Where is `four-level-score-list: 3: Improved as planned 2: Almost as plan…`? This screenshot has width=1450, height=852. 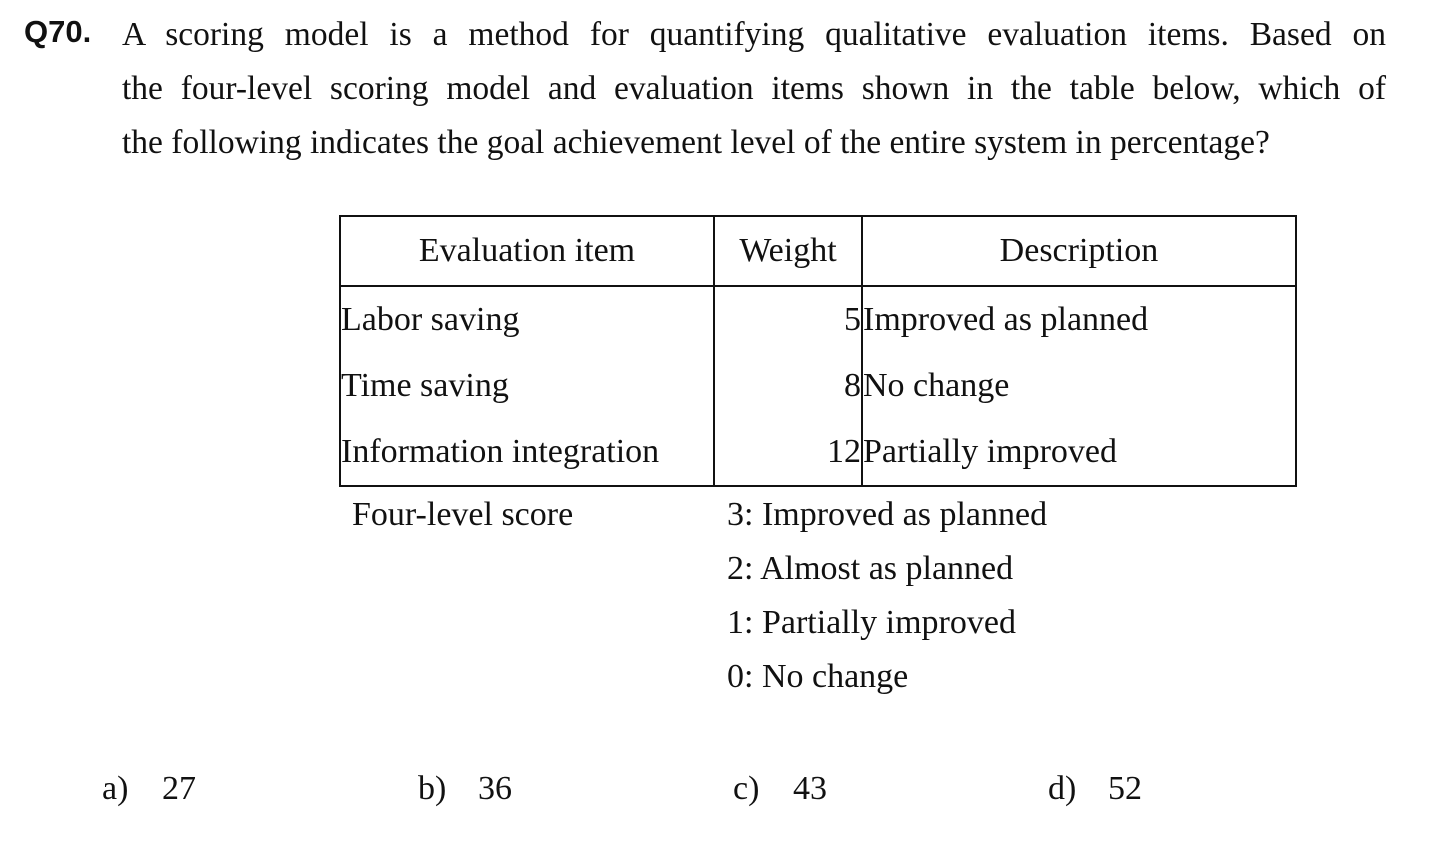 four-level-score-list: 3: Improved as planned 2: Almost as plan… is located at coordinates (887, 596).